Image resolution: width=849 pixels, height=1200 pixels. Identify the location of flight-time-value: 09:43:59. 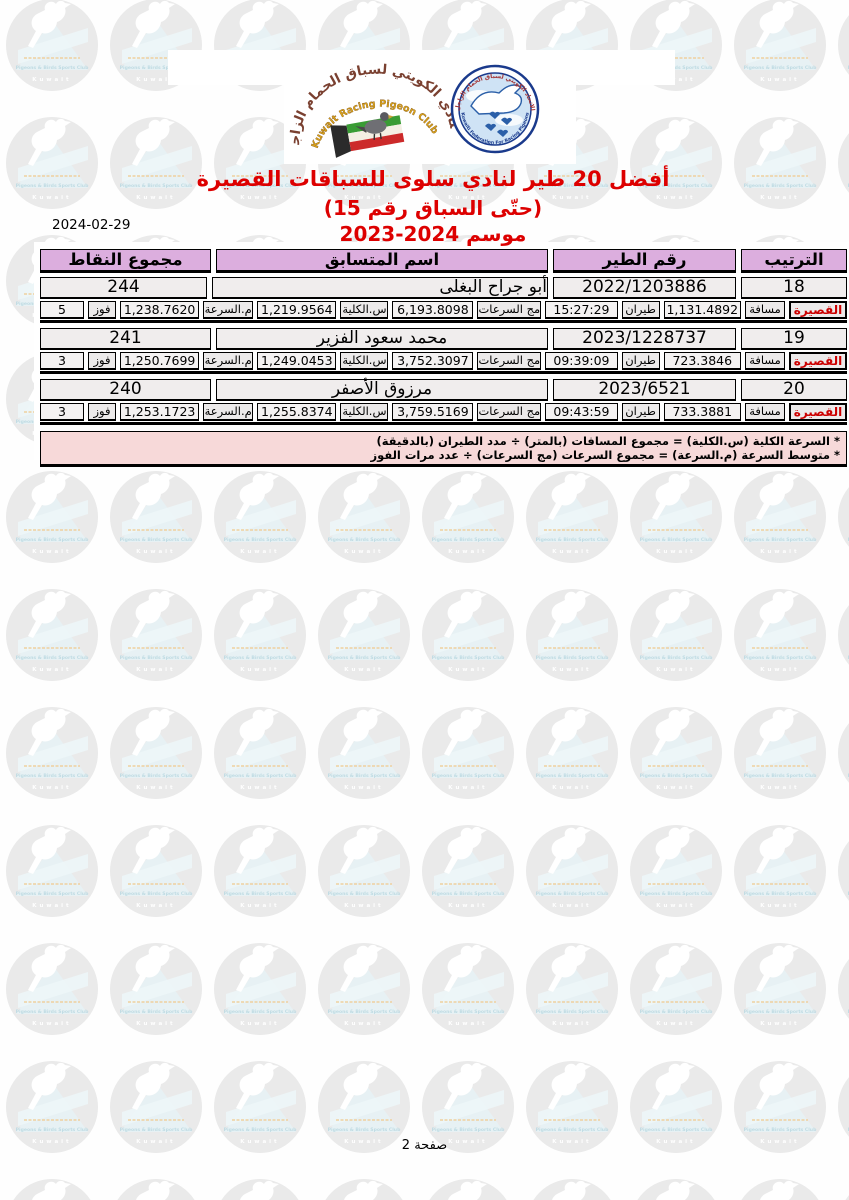
(581, 412).